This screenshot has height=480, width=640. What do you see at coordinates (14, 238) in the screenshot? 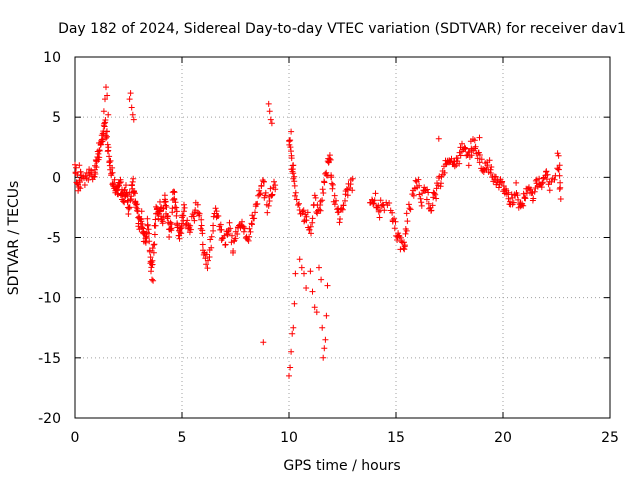
I see `y-axis-label: SDTVAR / TECUs` at bounding box center [14, 238].